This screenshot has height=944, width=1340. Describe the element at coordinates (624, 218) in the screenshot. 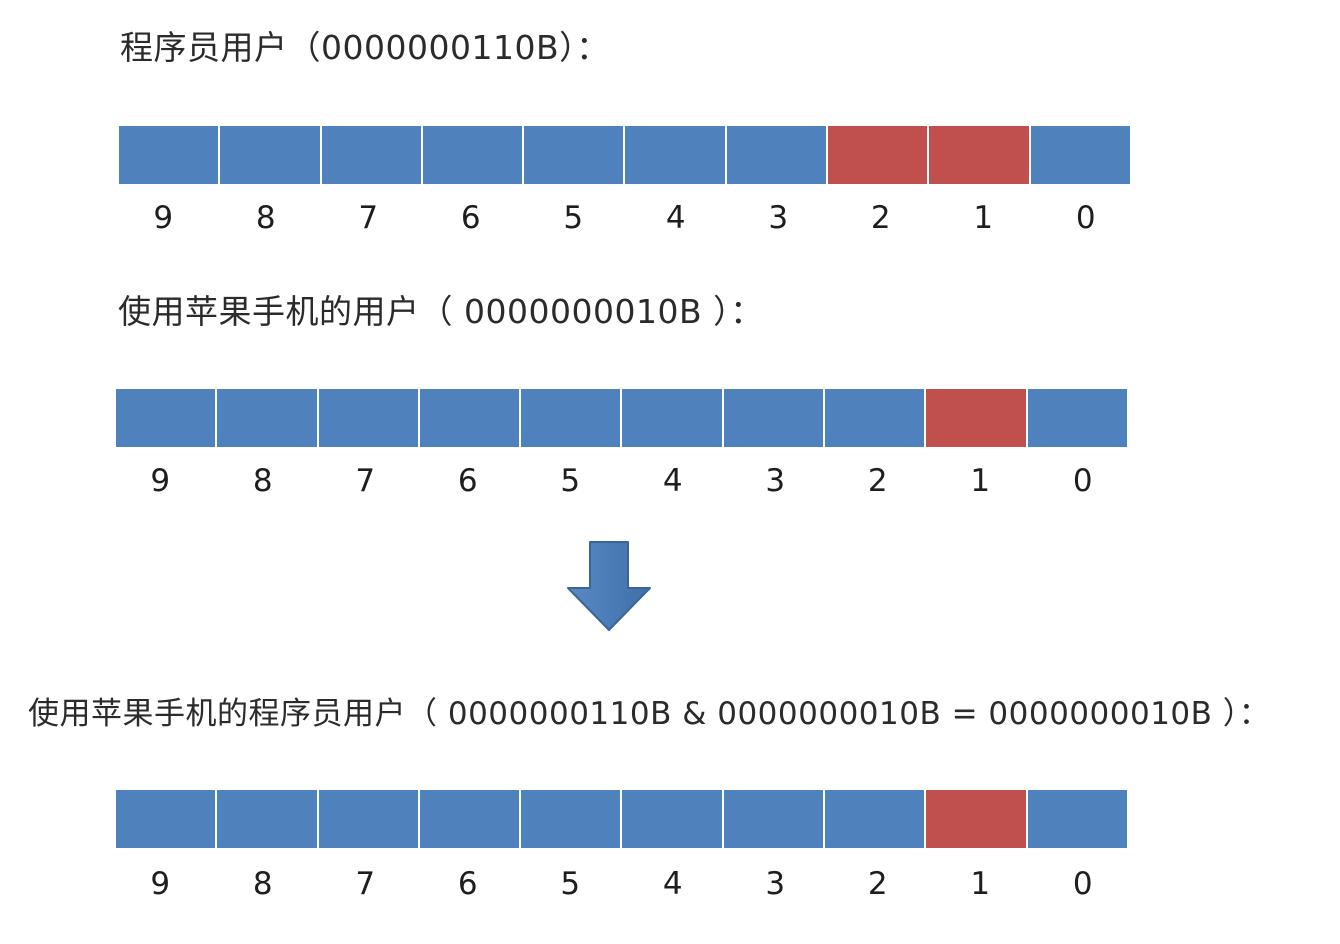

I see `bit-index-labels-programmer: 9 8 7 6 5 4 3 2 1 0` at that location.